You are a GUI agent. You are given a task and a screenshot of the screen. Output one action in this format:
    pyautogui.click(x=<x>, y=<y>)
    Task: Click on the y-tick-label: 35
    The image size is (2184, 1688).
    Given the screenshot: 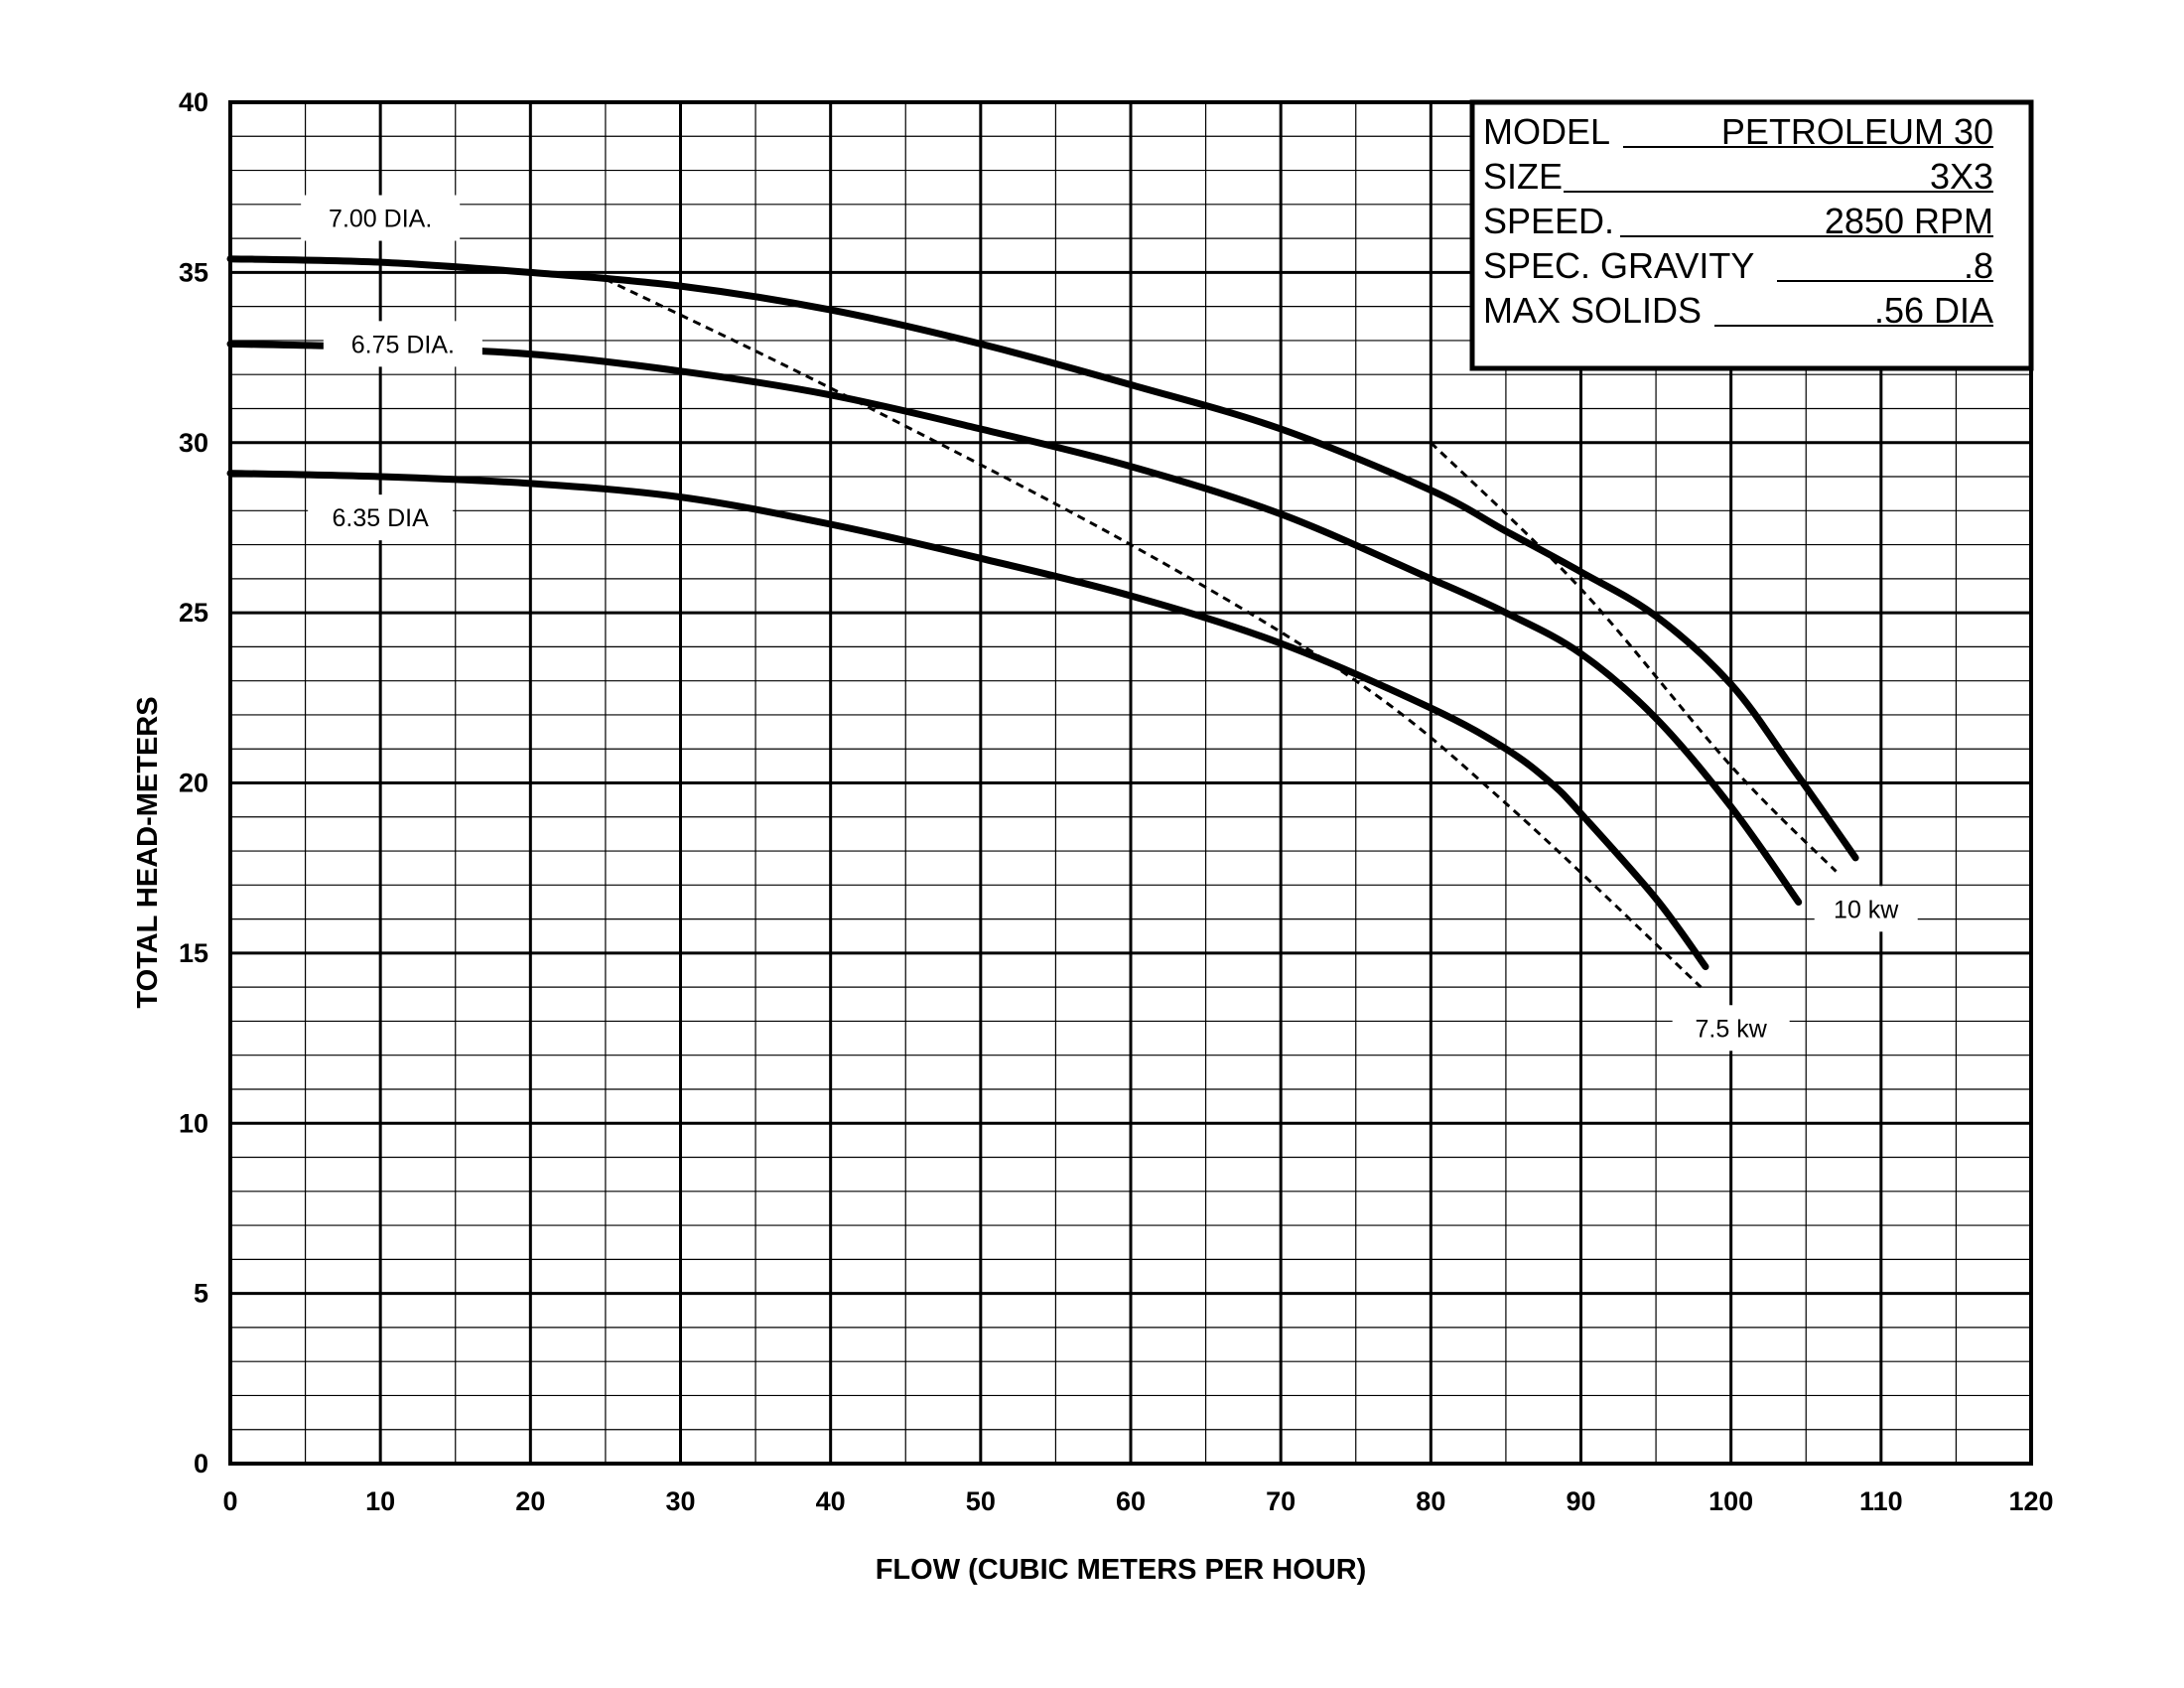 What is the action you would take?
    pyautogui.click(x=193, y=272)
    